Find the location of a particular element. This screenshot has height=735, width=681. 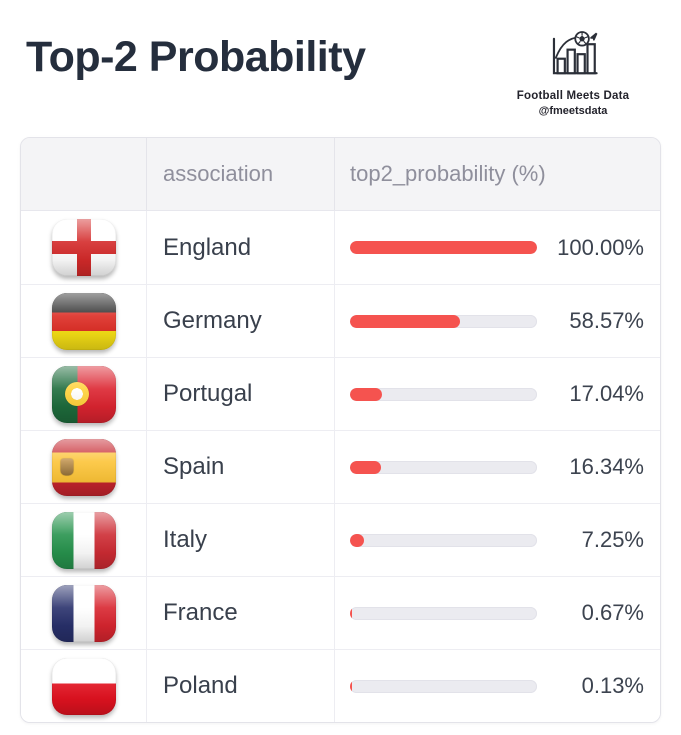

column-header-association: association is located at coordinates (240, 174).